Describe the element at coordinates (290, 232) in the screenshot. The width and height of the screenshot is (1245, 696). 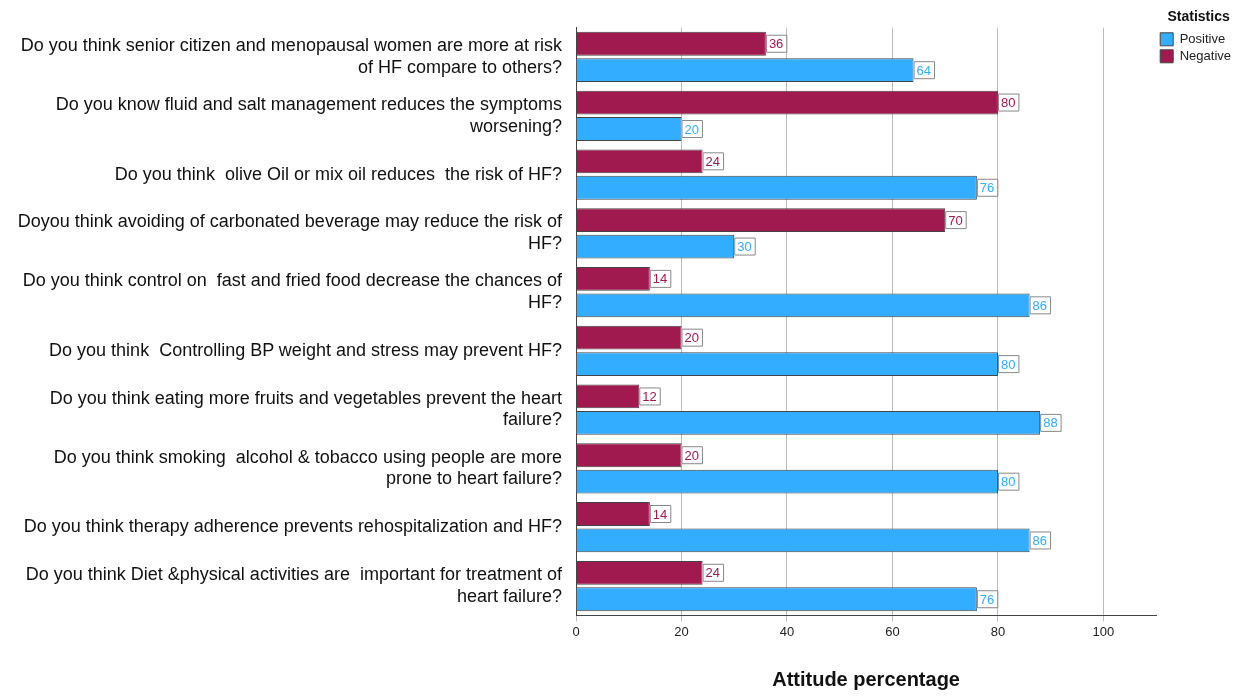
I see `y-tick-label: Doyou think avoiding of carbonated beverage may reduce the risk of HF?` at that location.